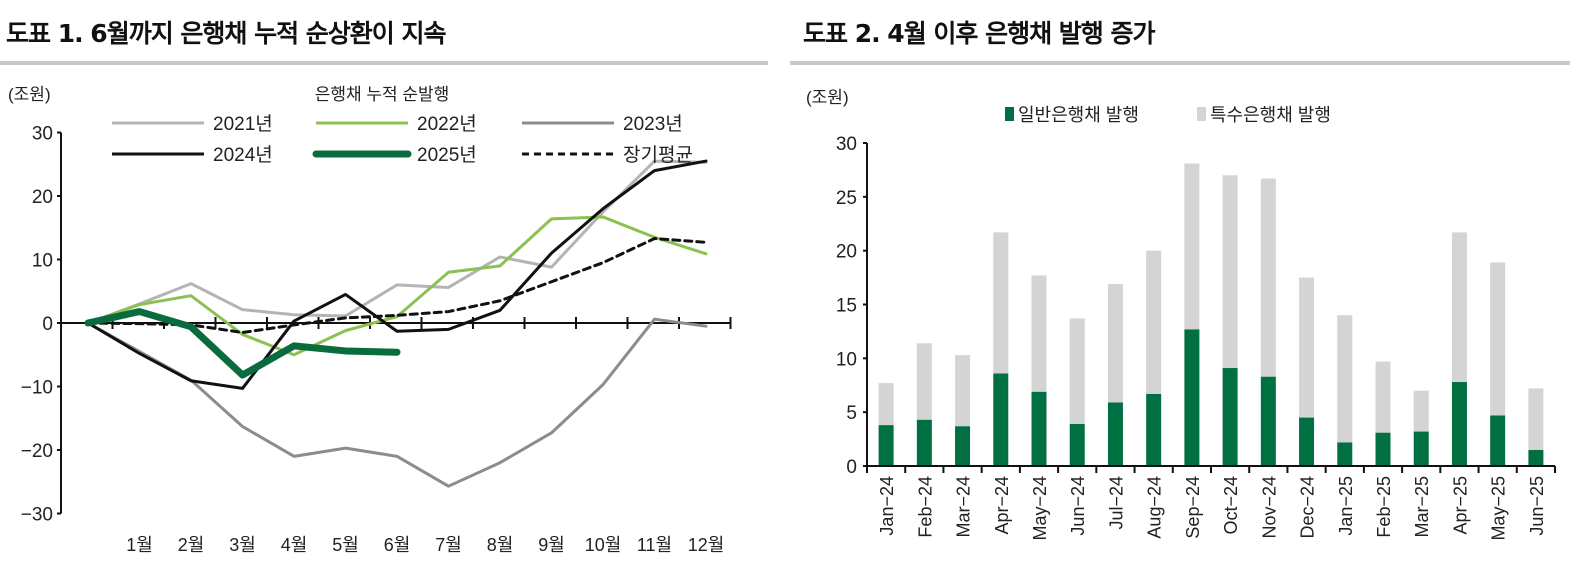 This screenshot has width=1570, height=570. I want to click on chart2-ylabel: (조원), so click(827, 97).